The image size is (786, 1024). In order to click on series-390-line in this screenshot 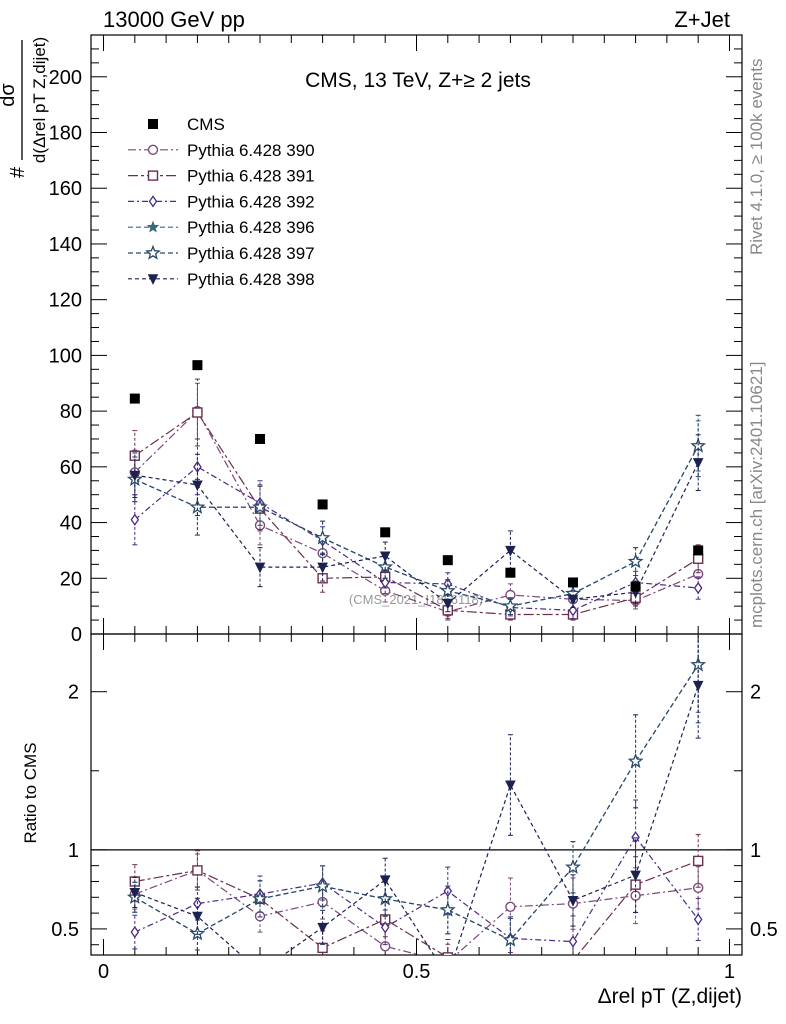, I will do `click(416, 511)`.